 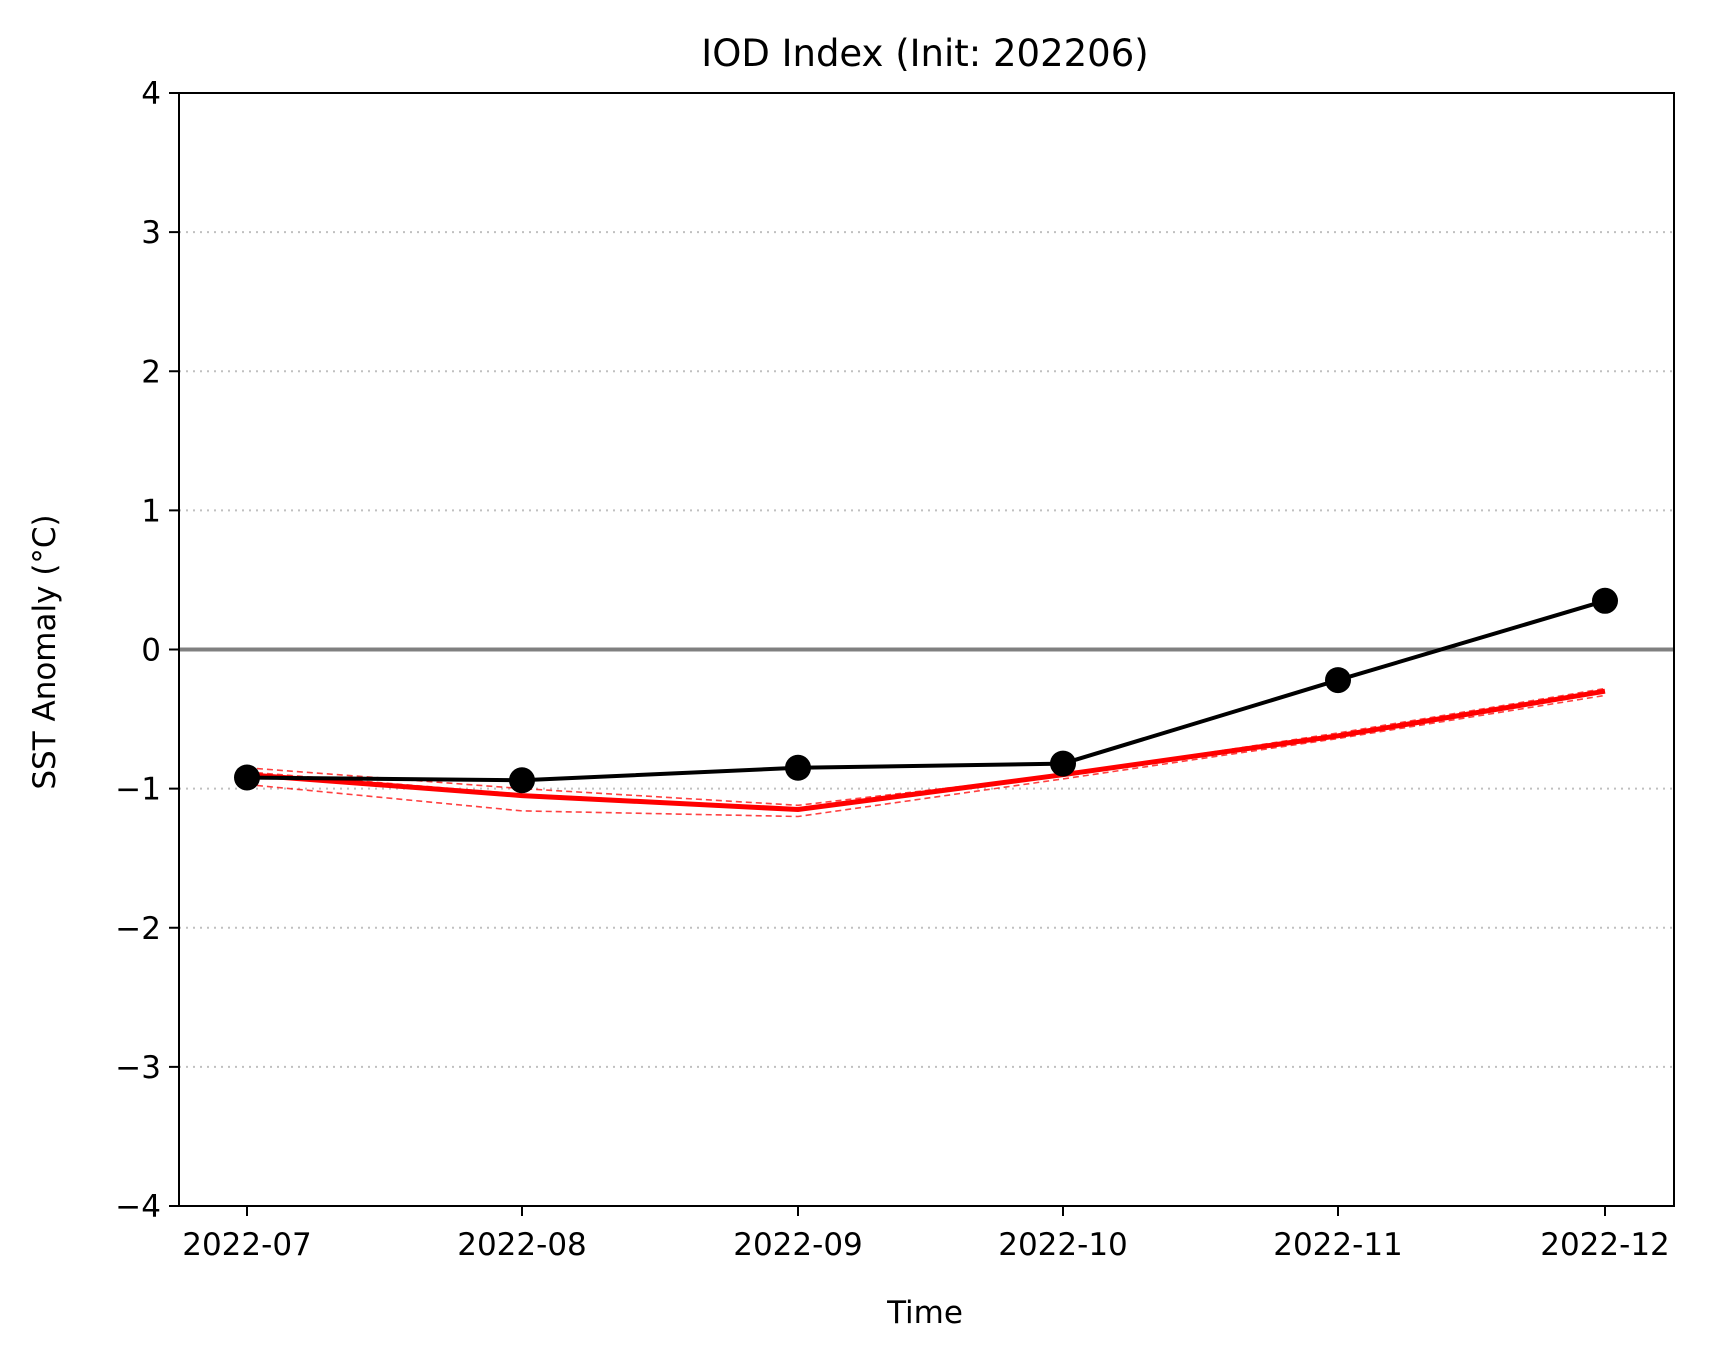 I want to click on y-tick-label: 4, so click(x=151, y=94).